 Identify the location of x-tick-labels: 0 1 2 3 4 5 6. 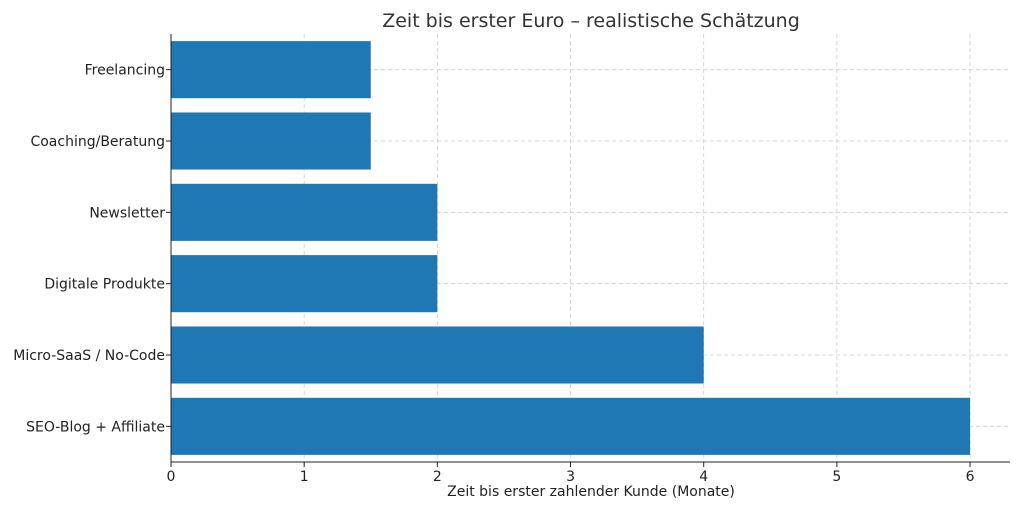
(571, 477).